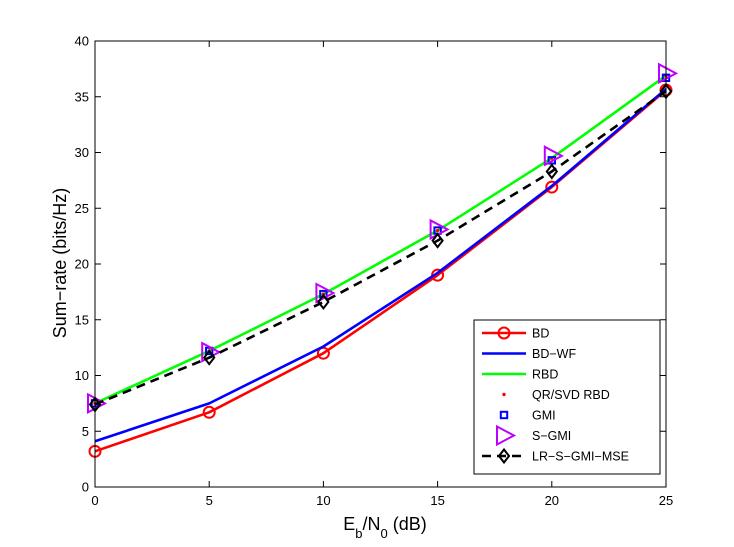 The width and height of the screenshot is (734, 547). I want to click on x-axis-label-sub2: 0, so click(384, 533).